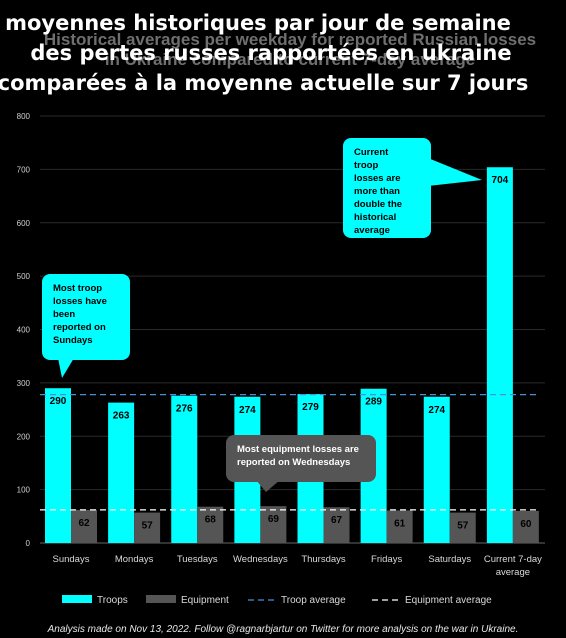 This screenshot has width=566, height=638. What do you see at coordinates (274, 519) in the screenshot?
I see `equipment-value-label: 69` at bounding box center [274, 519].